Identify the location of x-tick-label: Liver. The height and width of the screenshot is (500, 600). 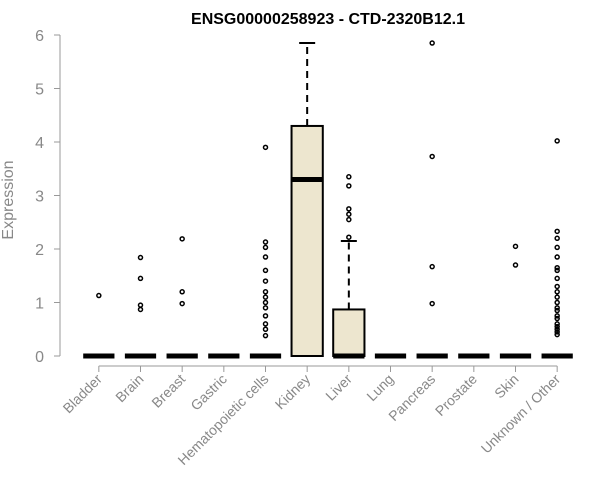
(338, 387).